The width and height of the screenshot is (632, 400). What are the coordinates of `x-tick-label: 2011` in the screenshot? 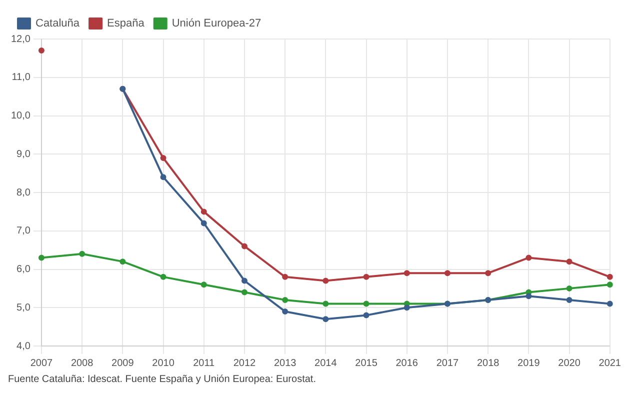 It's located at (204, 363).